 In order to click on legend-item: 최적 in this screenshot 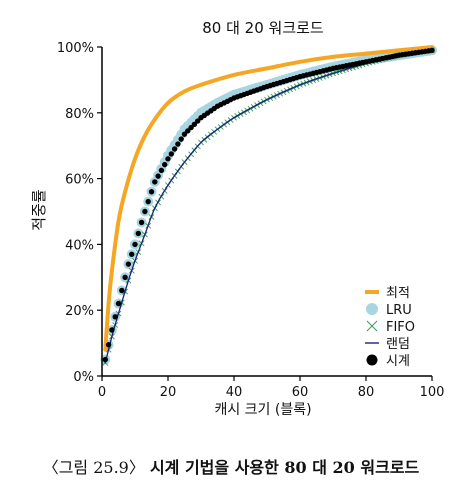, I will do `click(387, 293)`.